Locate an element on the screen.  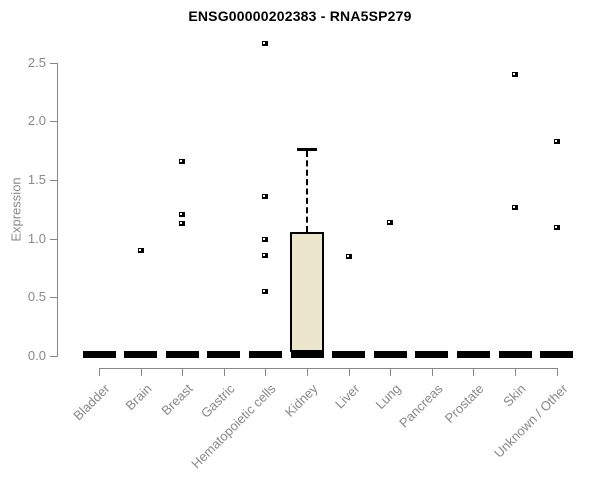
whisker is located at coordinates (307, 191).